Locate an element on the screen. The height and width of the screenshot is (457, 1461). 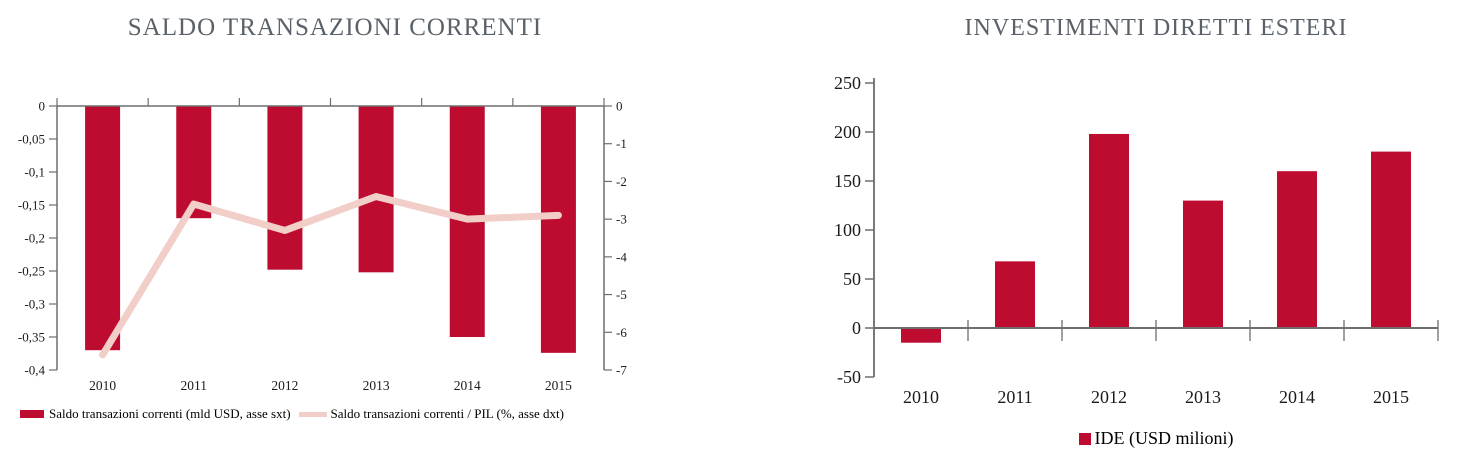
right-axis-tick-label: 0 is located at coordinates (619, 106).